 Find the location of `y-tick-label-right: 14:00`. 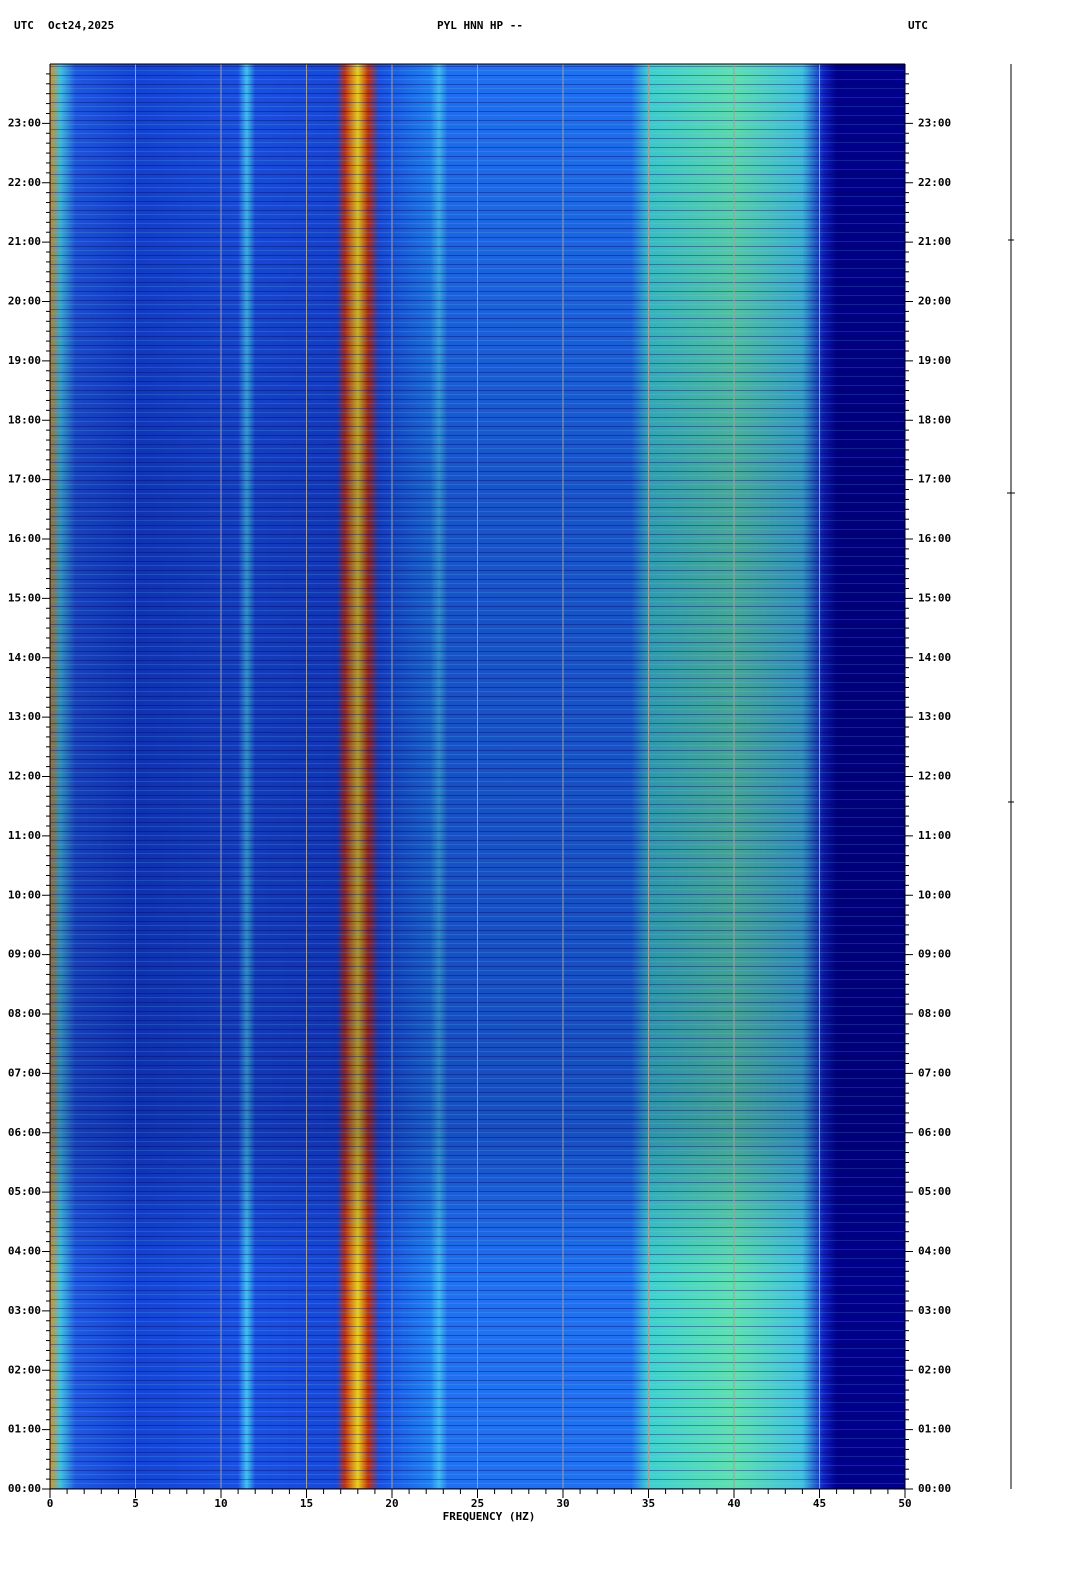

y-tick-label-right: 14:00 is located at coordinates (934, 657).